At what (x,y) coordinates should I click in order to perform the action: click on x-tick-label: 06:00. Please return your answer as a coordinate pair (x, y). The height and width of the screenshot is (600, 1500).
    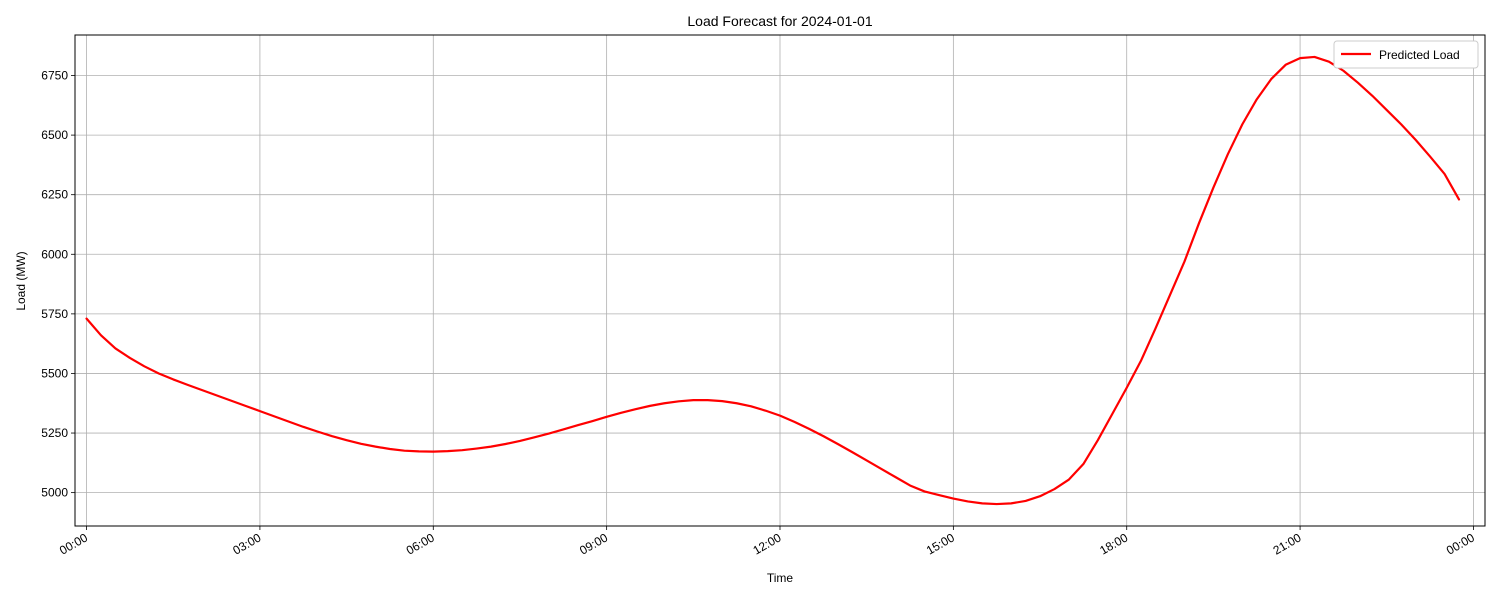
    Looking at the image, I should click on (420, 543).